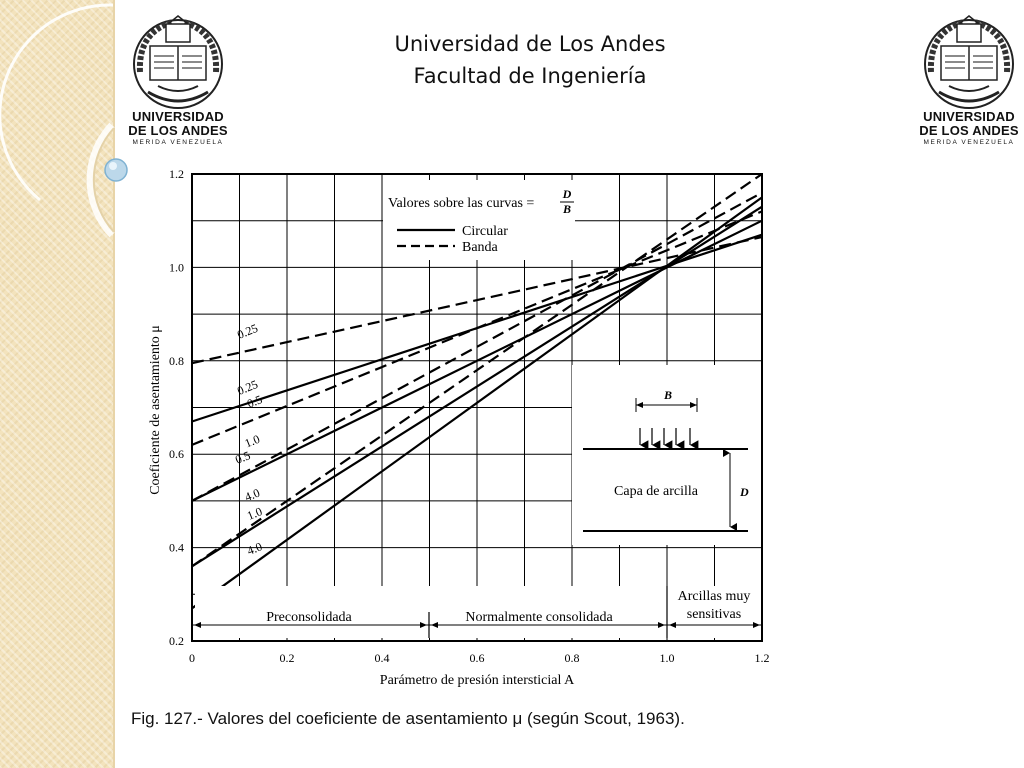  Describe the element at coordinates (309, 617) in the screenshot. I see `region-label-preconsolidada: Preconsolidada` at that location.